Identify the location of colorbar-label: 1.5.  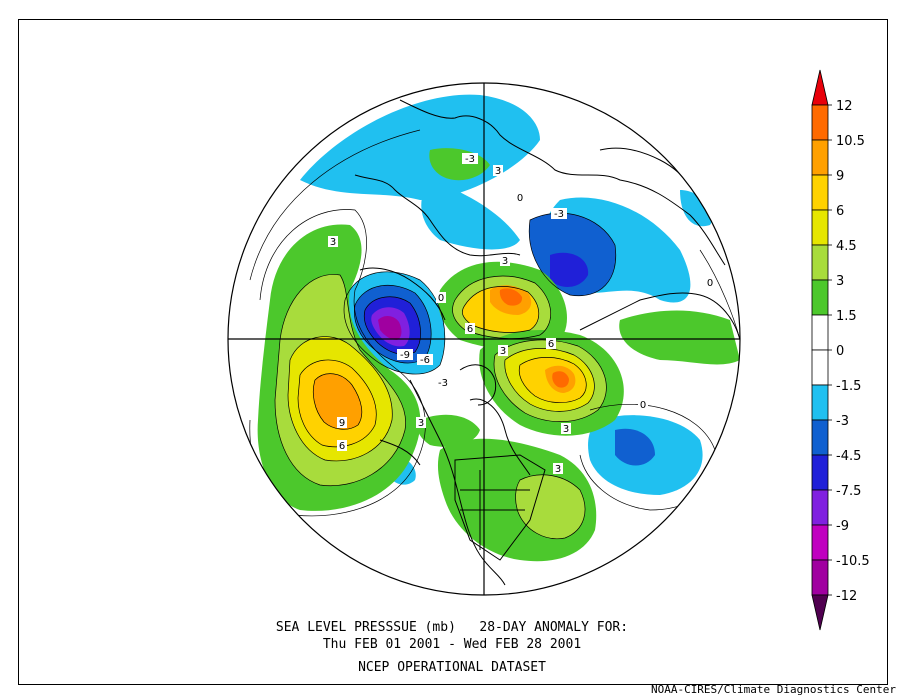
(846, 316).